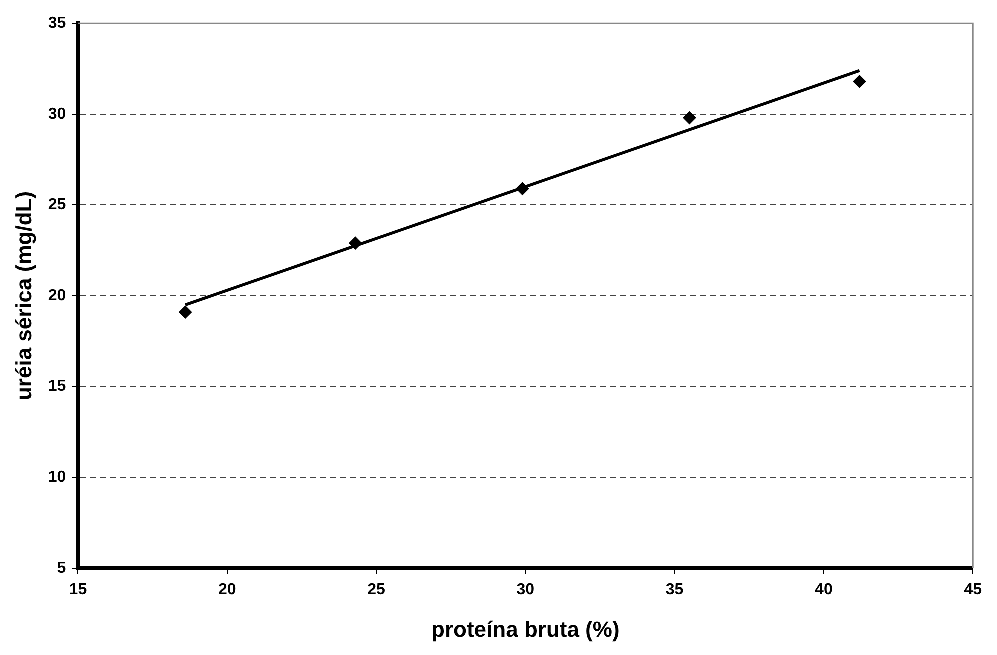 The height and width of the screenshot is (655, 997). What do you see at coordinates (57, 387) in the screenshot?
I see `y-tick-label: 15` at bounding box center [57, 387].